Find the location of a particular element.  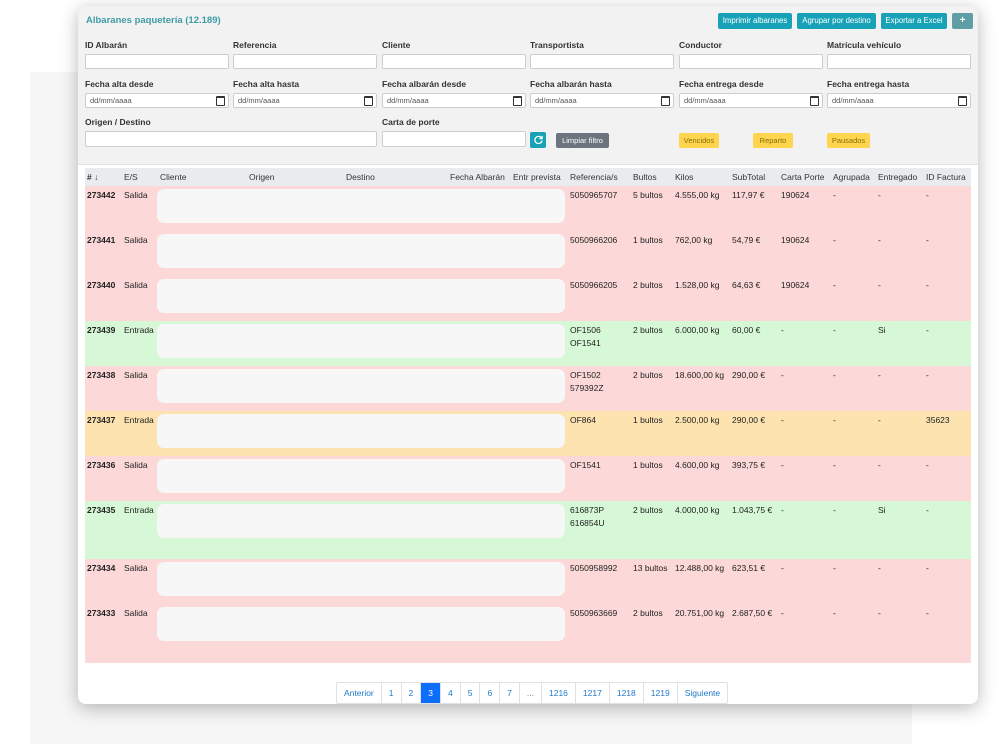

pagination-page-1: 1 is located at coordinates (390, 693).